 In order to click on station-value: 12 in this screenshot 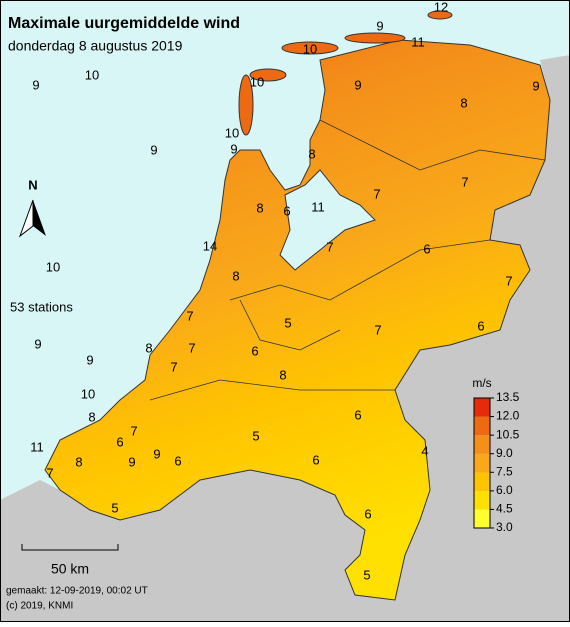, I will do `click(441, 7)`.